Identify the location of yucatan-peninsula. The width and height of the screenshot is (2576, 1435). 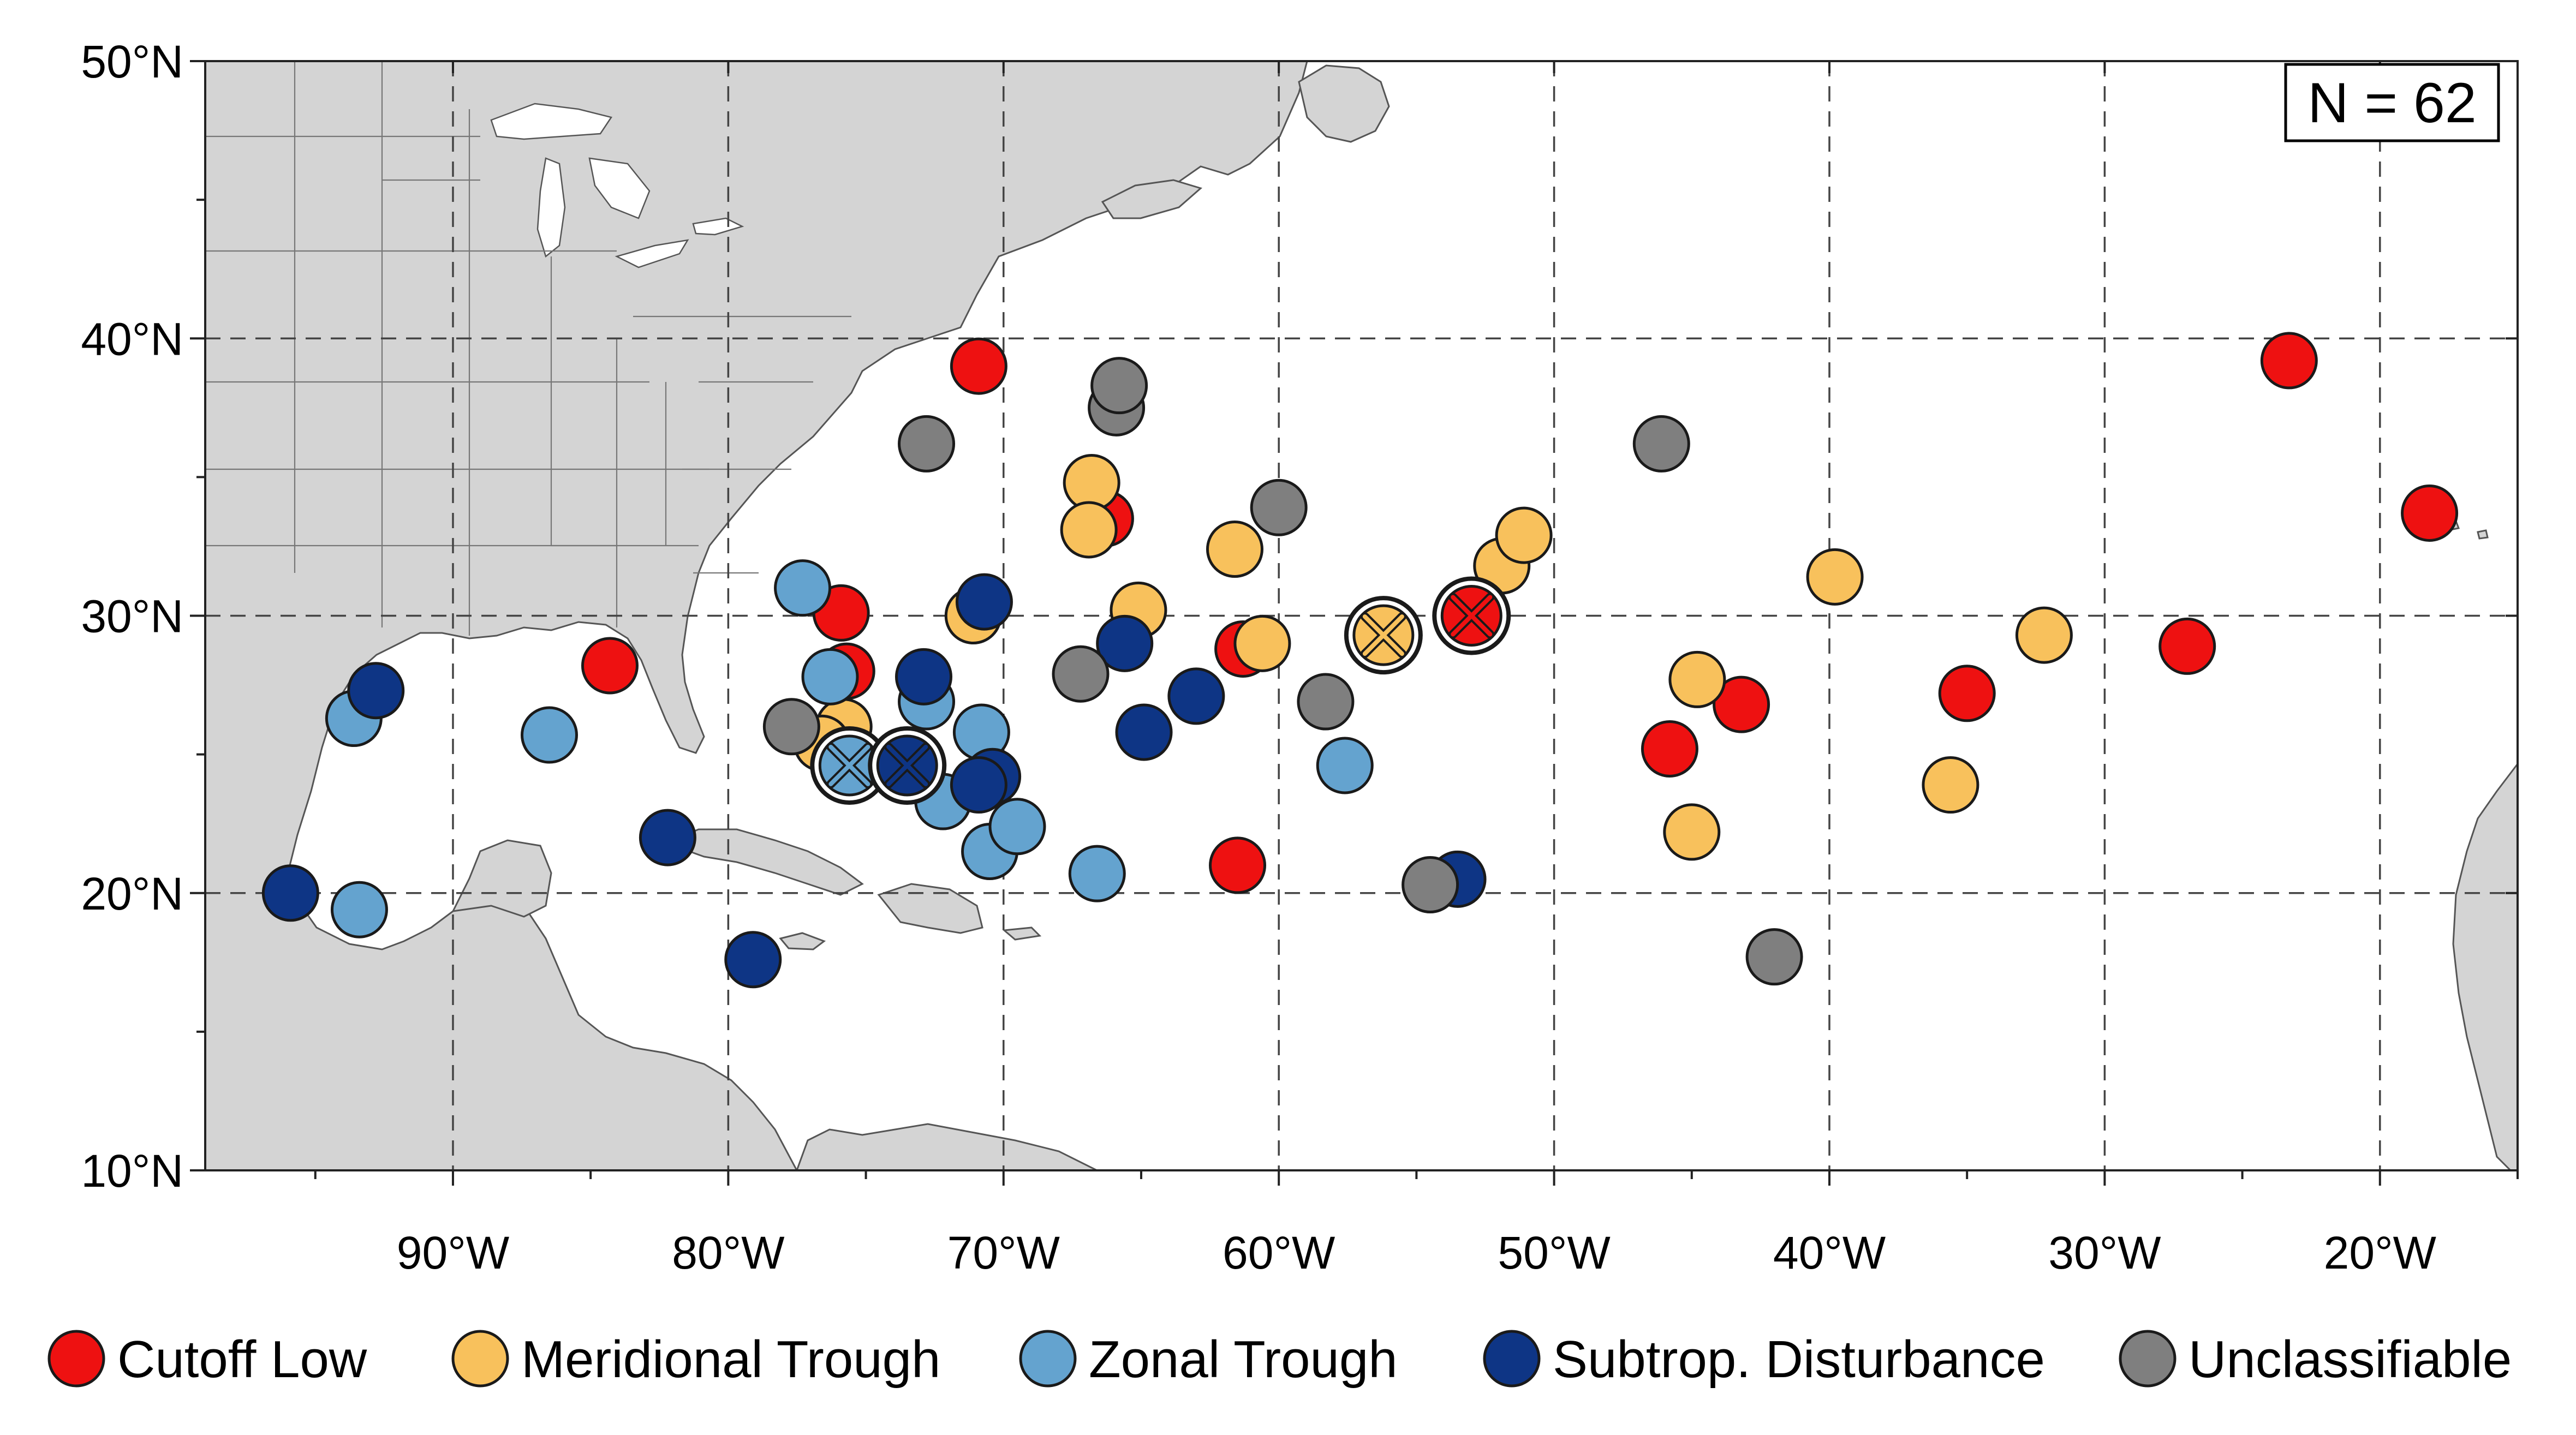
(501, 878).